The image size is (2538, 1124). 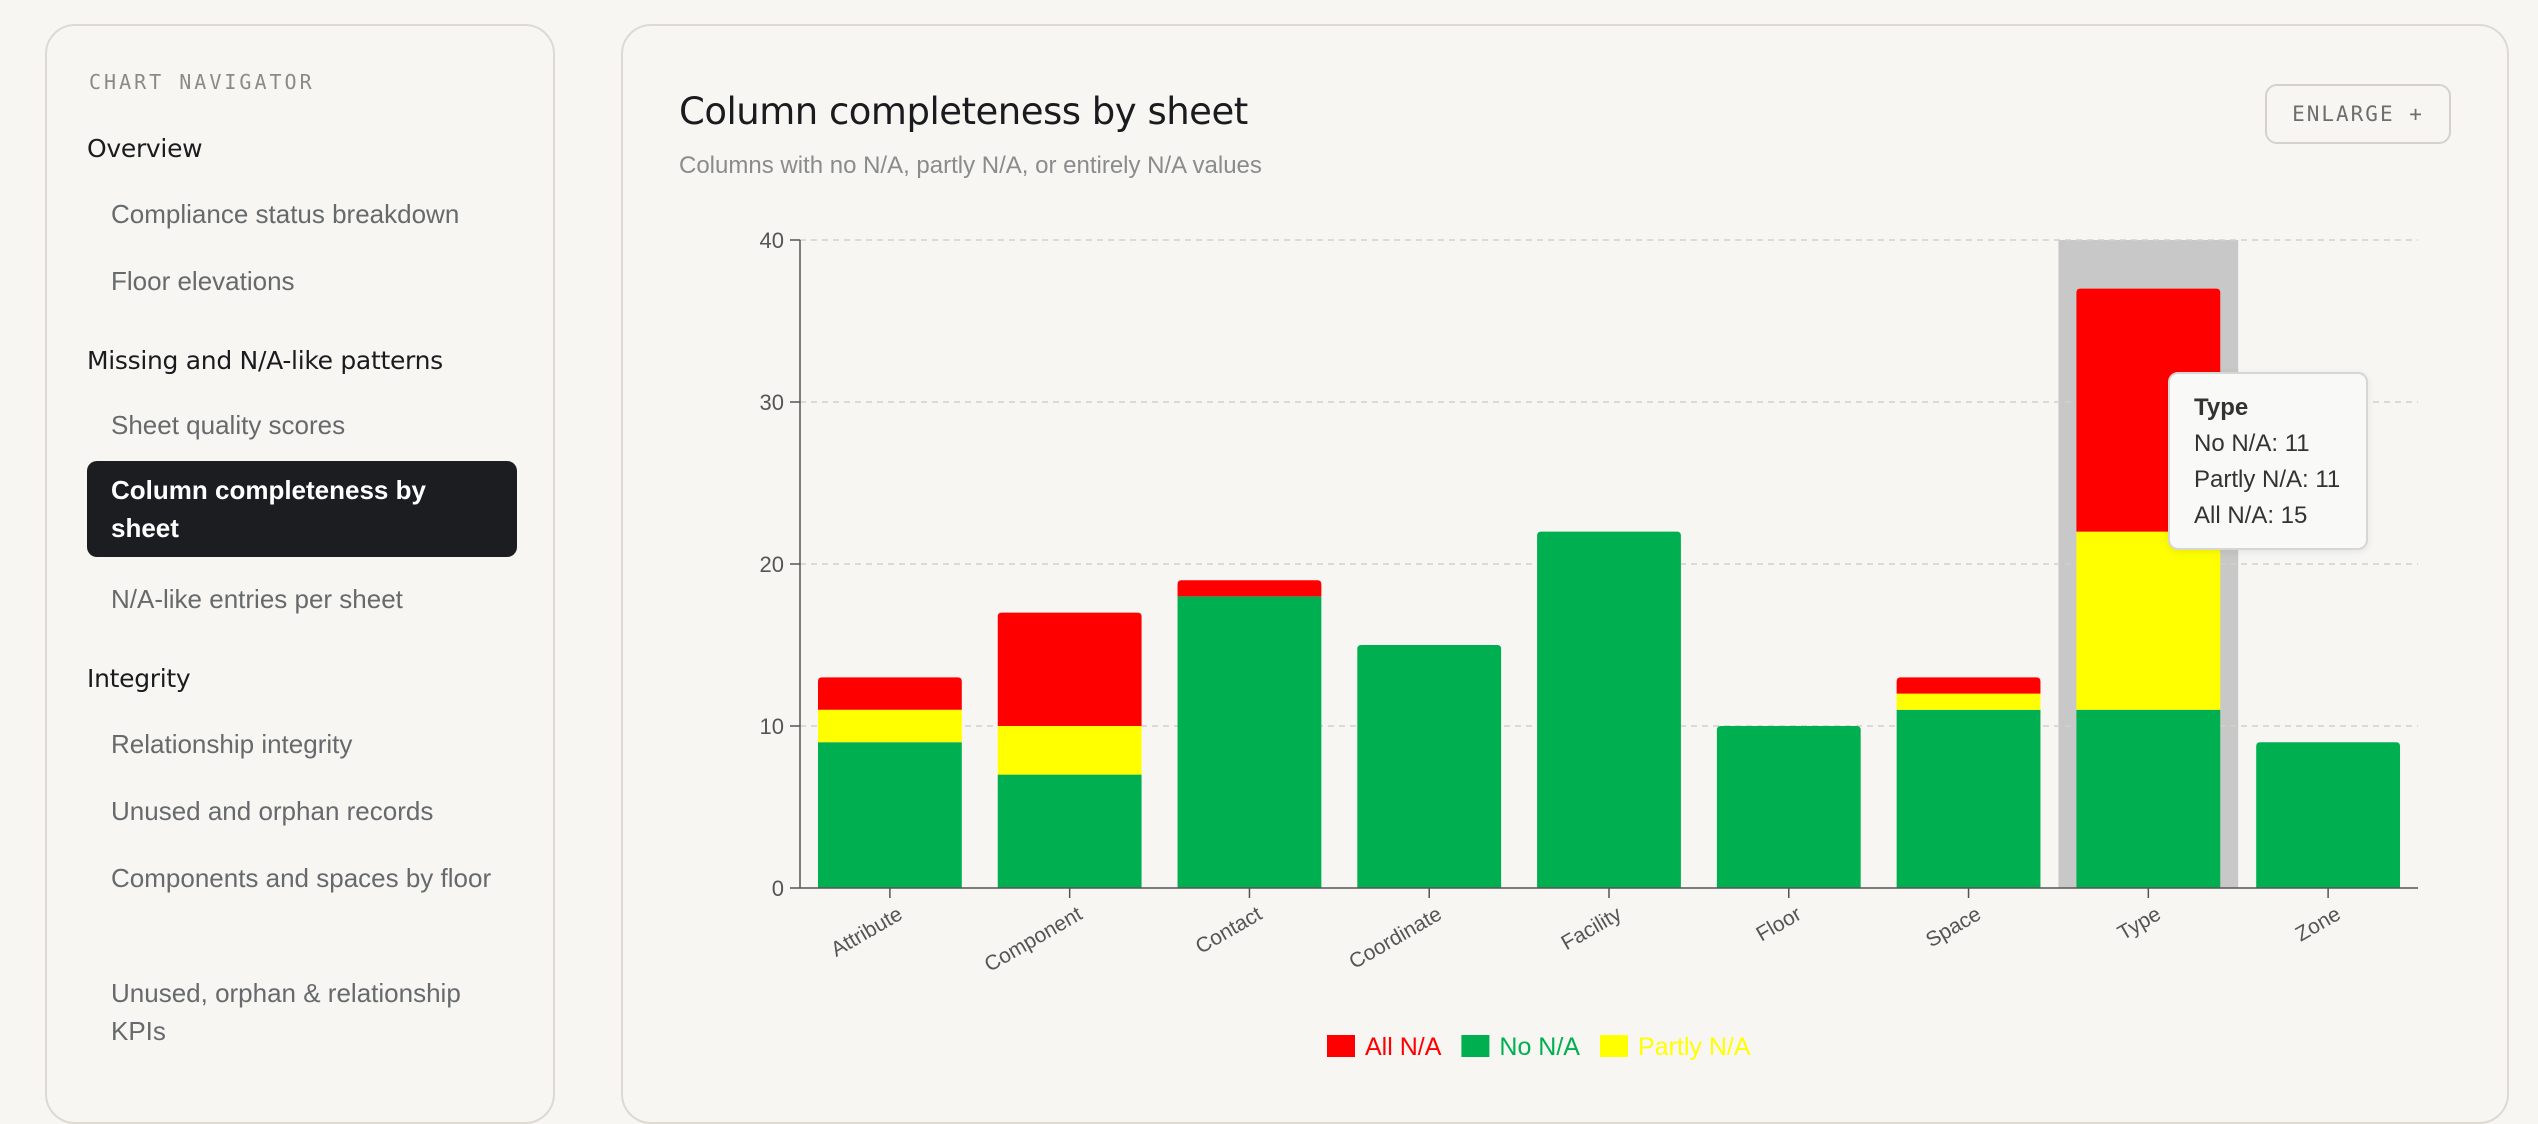 What do you see at coordinates (1429, 766) in the screenshot?
I see `bar-coordinate-no-n-a` at bounding box center [1429, 766].